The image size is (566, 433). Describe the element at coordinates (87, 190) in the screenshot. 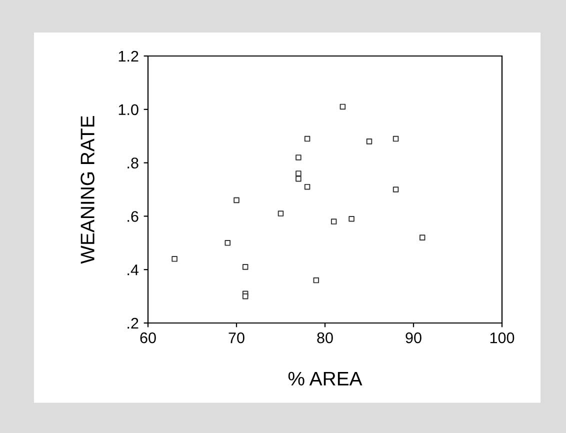

I see `y-axis-title: WEANING RATE` at that location.